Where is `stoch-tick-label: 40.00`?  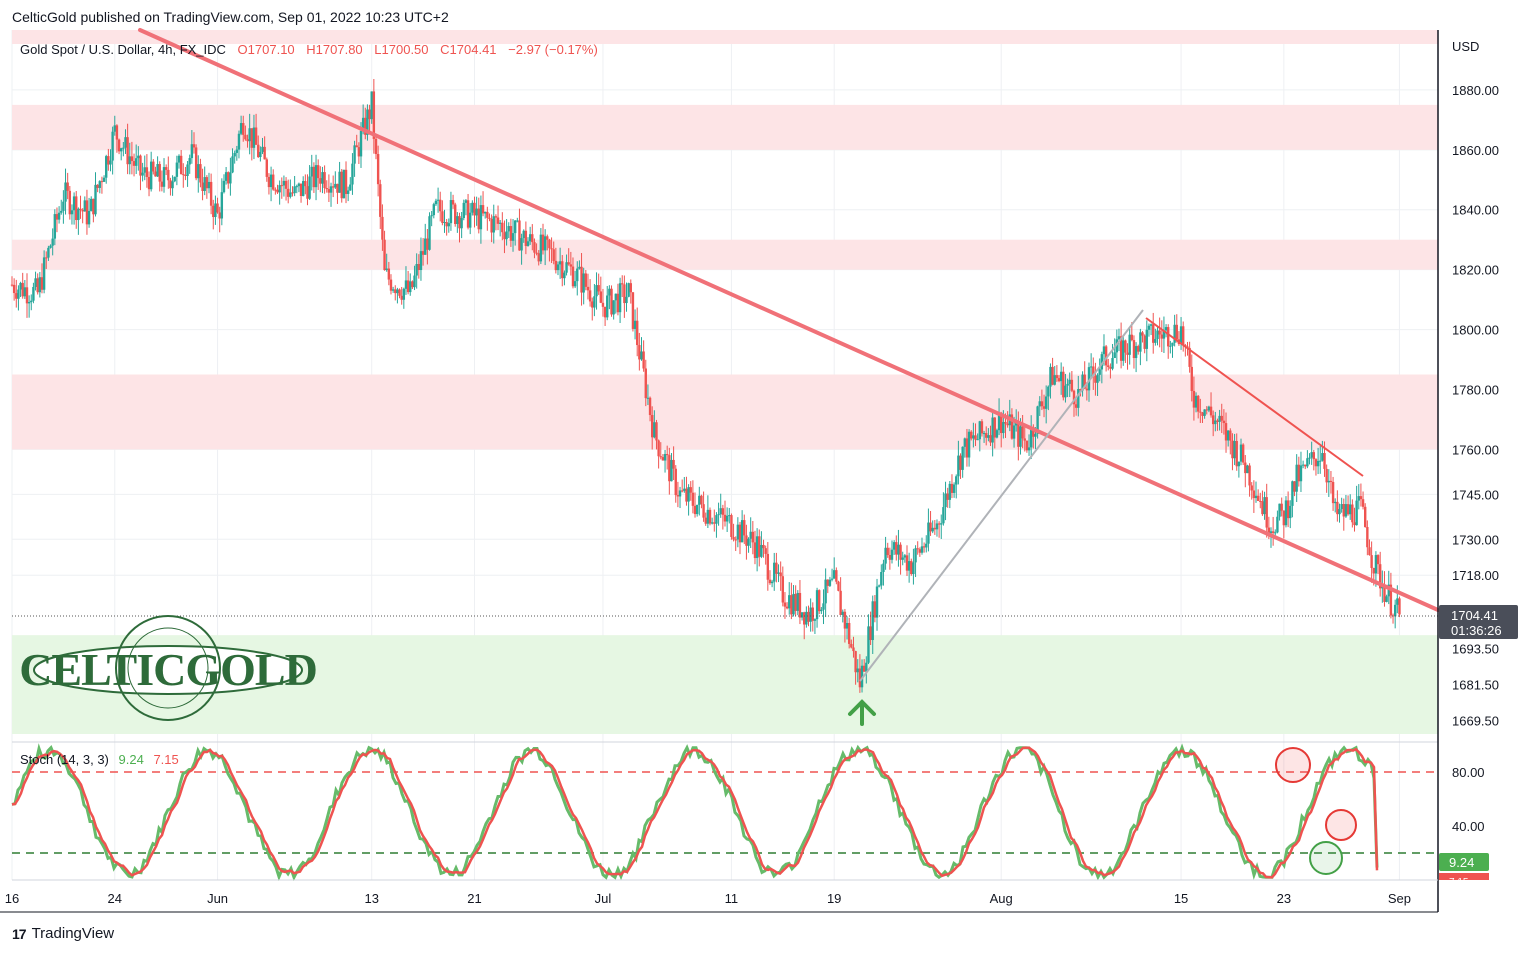 stoch-tick-label: 40.00 is located at coordinates (1468, 826).